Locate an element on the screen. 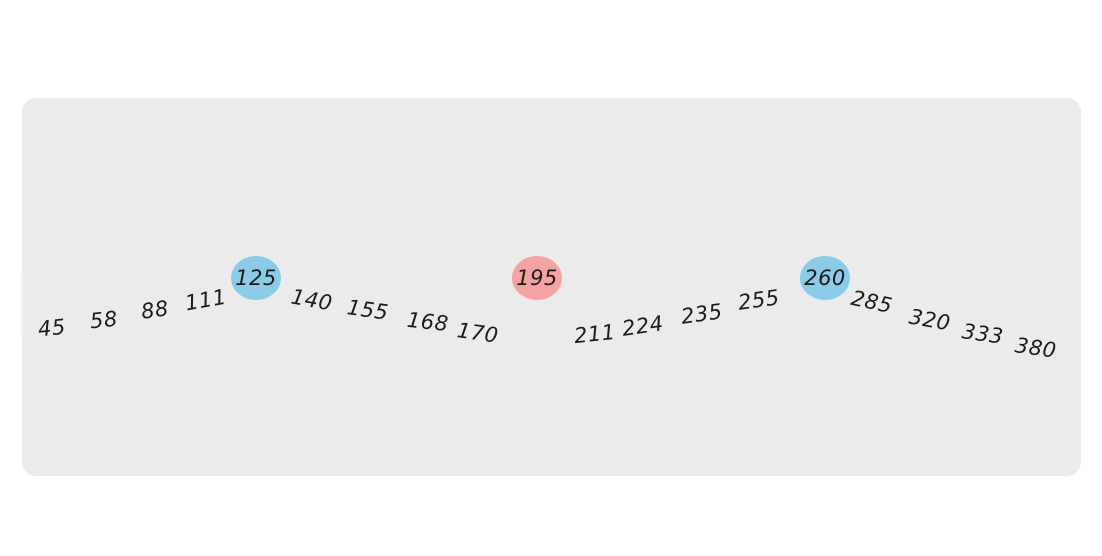  highlight-circle-195: 195 is located at coordinates (537, 278).